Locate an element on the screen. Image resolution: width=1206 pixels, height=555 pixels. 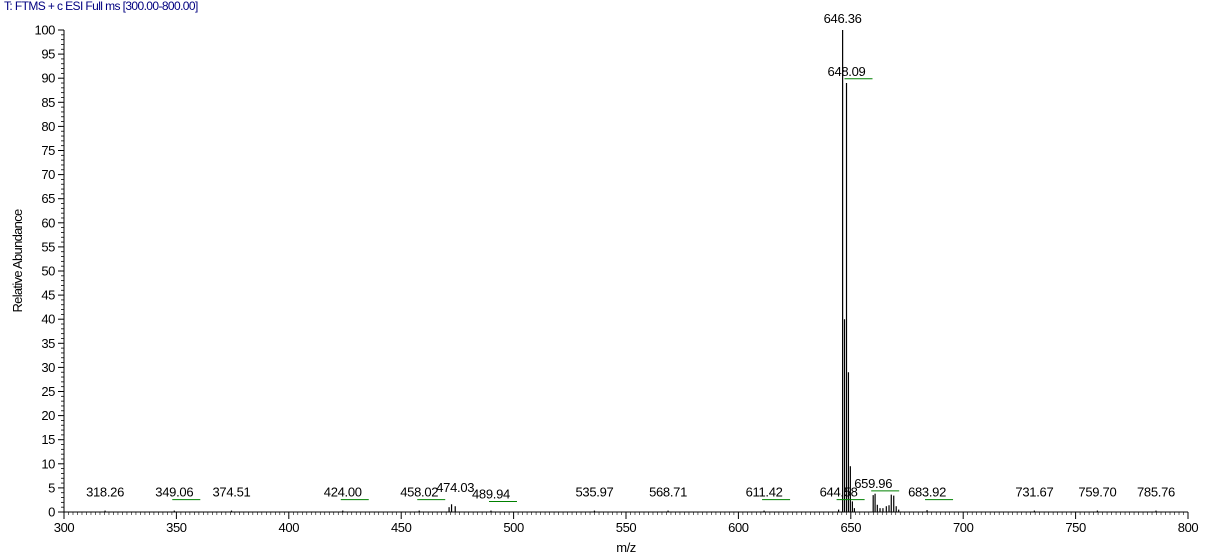
y-tick-label: 10 is located at coordinates (48, 463).